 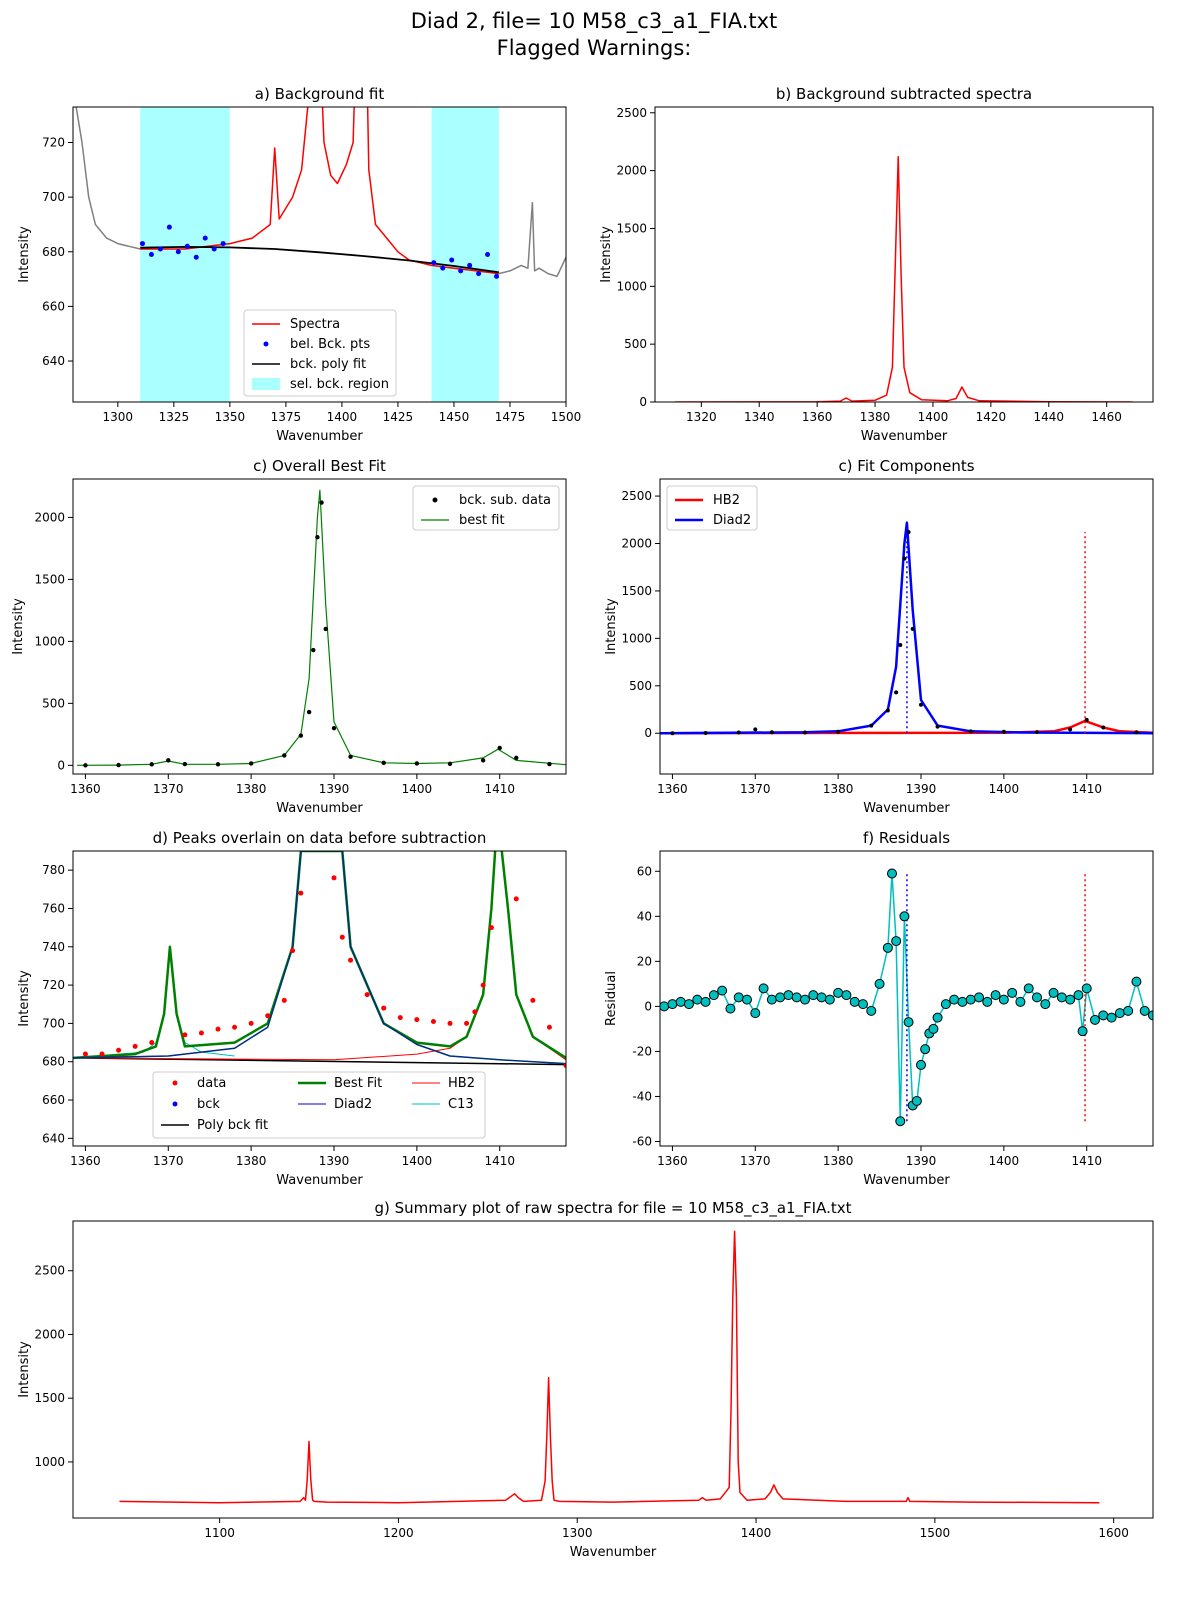 What do you see at coordinates (339, 384) in the screenshot?
I see `legend-label: sel. bck. region` at bounding box center [339, 384].